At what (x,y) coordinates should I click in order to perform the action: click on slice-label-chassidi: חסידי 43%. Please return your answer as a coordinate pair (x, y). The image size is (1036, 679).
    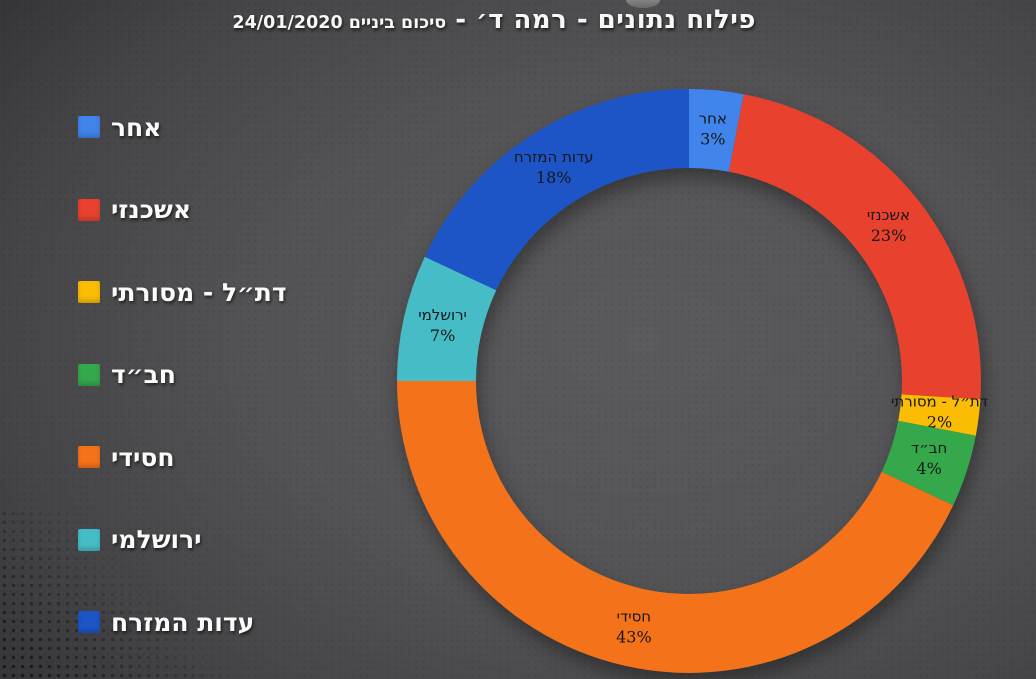
    Looking at the image, I should click on (634, 626).